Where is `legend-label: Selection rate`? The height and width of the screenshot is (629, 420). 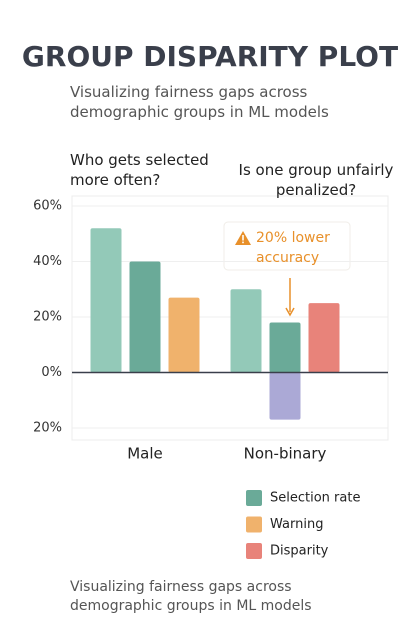
legend-label: Selection rate is located at coordinates (315, 498).